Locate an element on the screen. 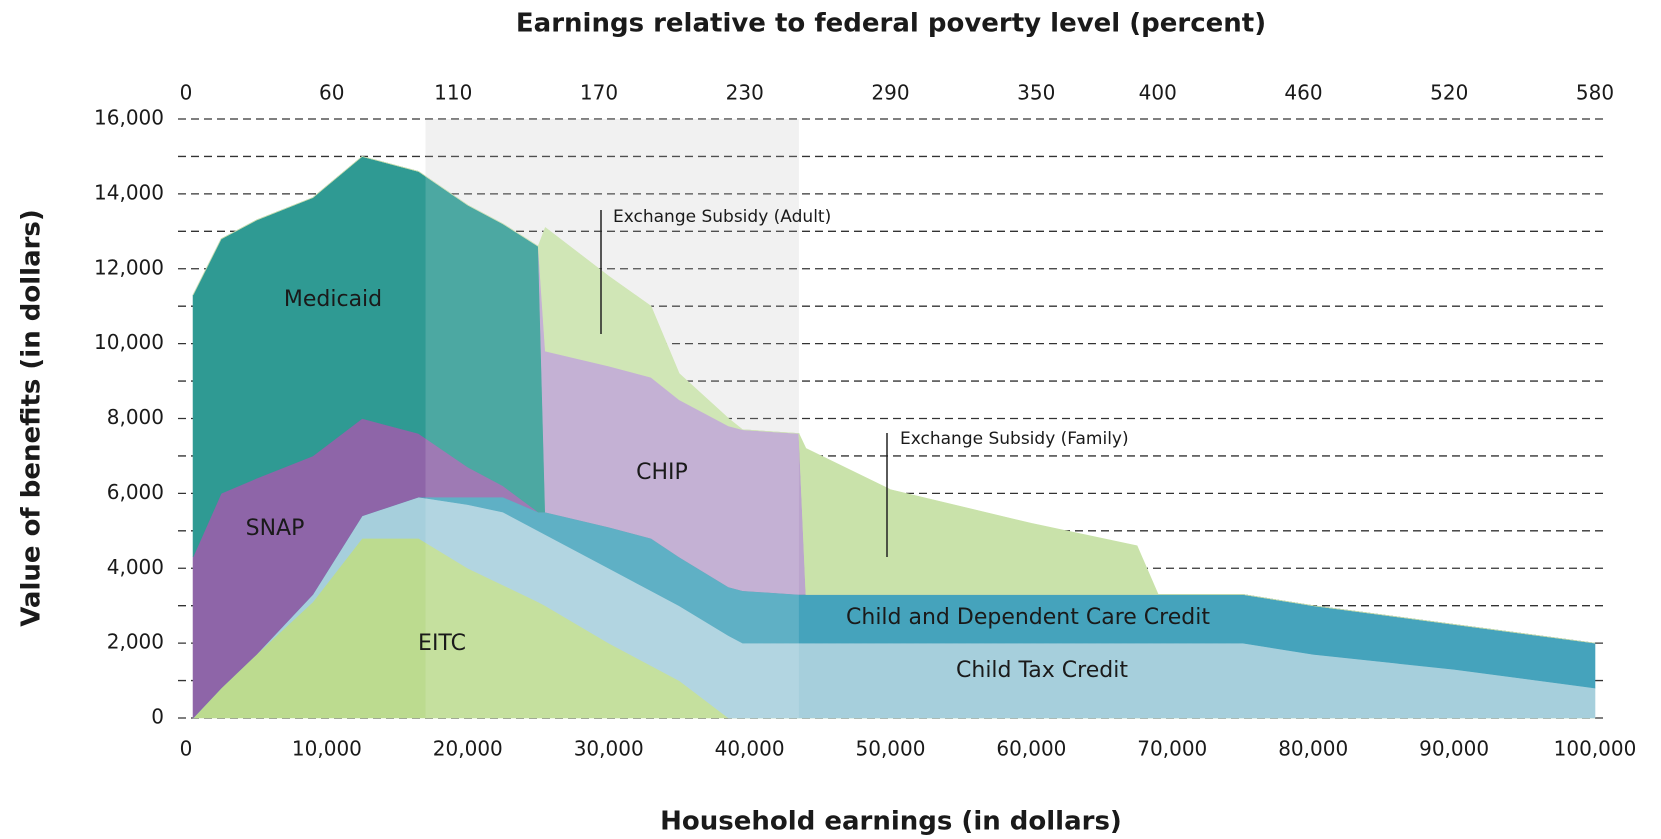 This screenshot has height=839, width=1661. series-label: Child Tax Credit is located at coordinates (1042, 670).